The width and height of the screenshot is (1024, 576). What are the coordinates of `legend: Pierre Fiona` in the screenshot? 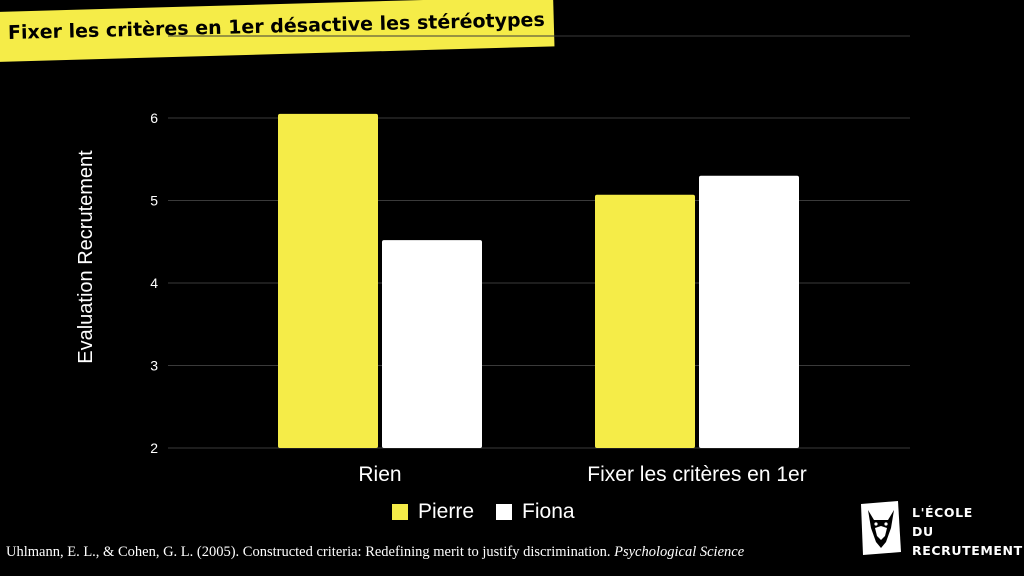 It's located at (494, 512).